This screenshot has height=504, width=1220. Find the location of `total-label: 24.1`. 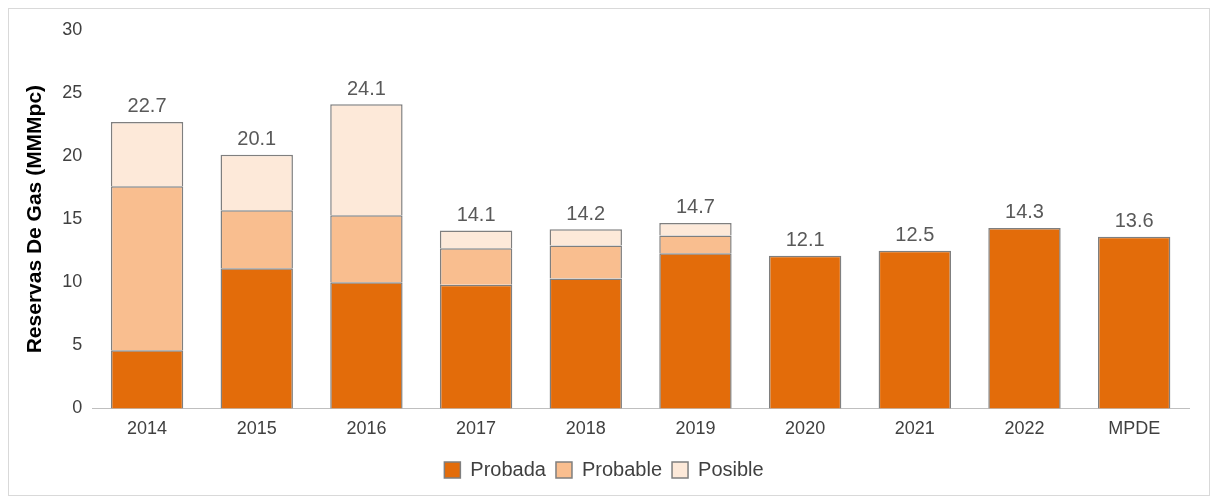

total-label: 24.1 is located at coordinates (366, 87).